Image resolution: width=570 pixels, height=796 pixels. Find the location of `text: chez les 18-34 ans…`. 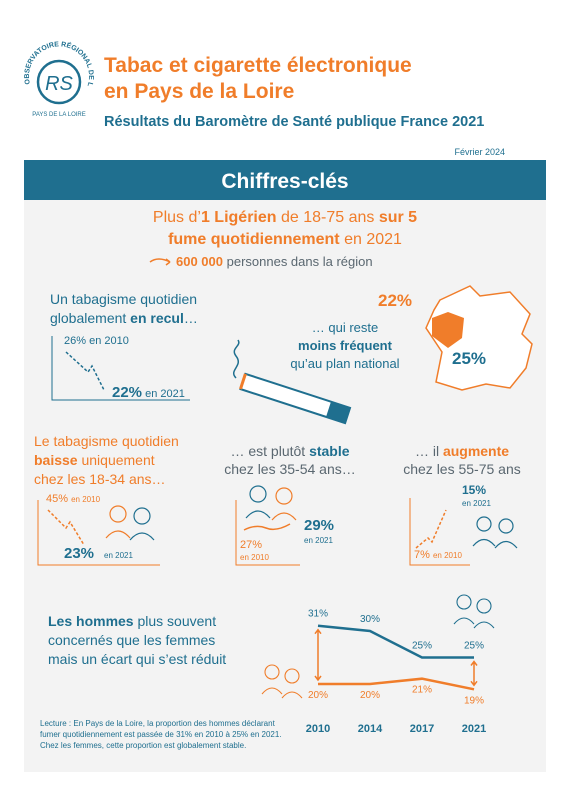

text: chez les 18-34 ans… is located at coordinates (100, 479).